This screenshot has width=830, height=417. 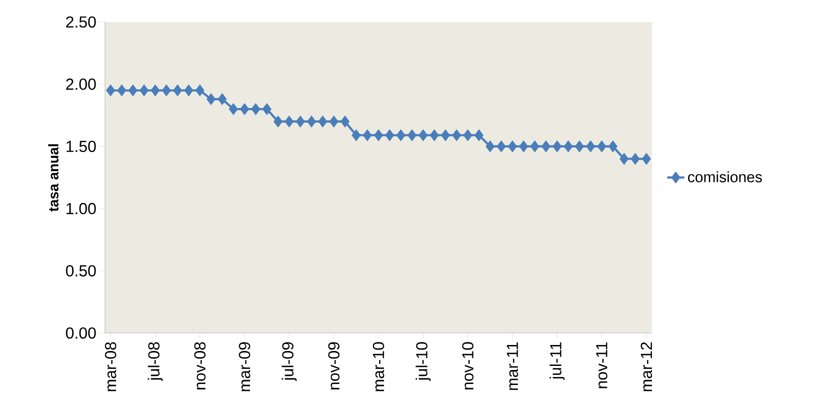 What do you see at coordinates (725, 176) in the screenshot?
I see `legend-label: comisiones` at bounding box center [725, 176].